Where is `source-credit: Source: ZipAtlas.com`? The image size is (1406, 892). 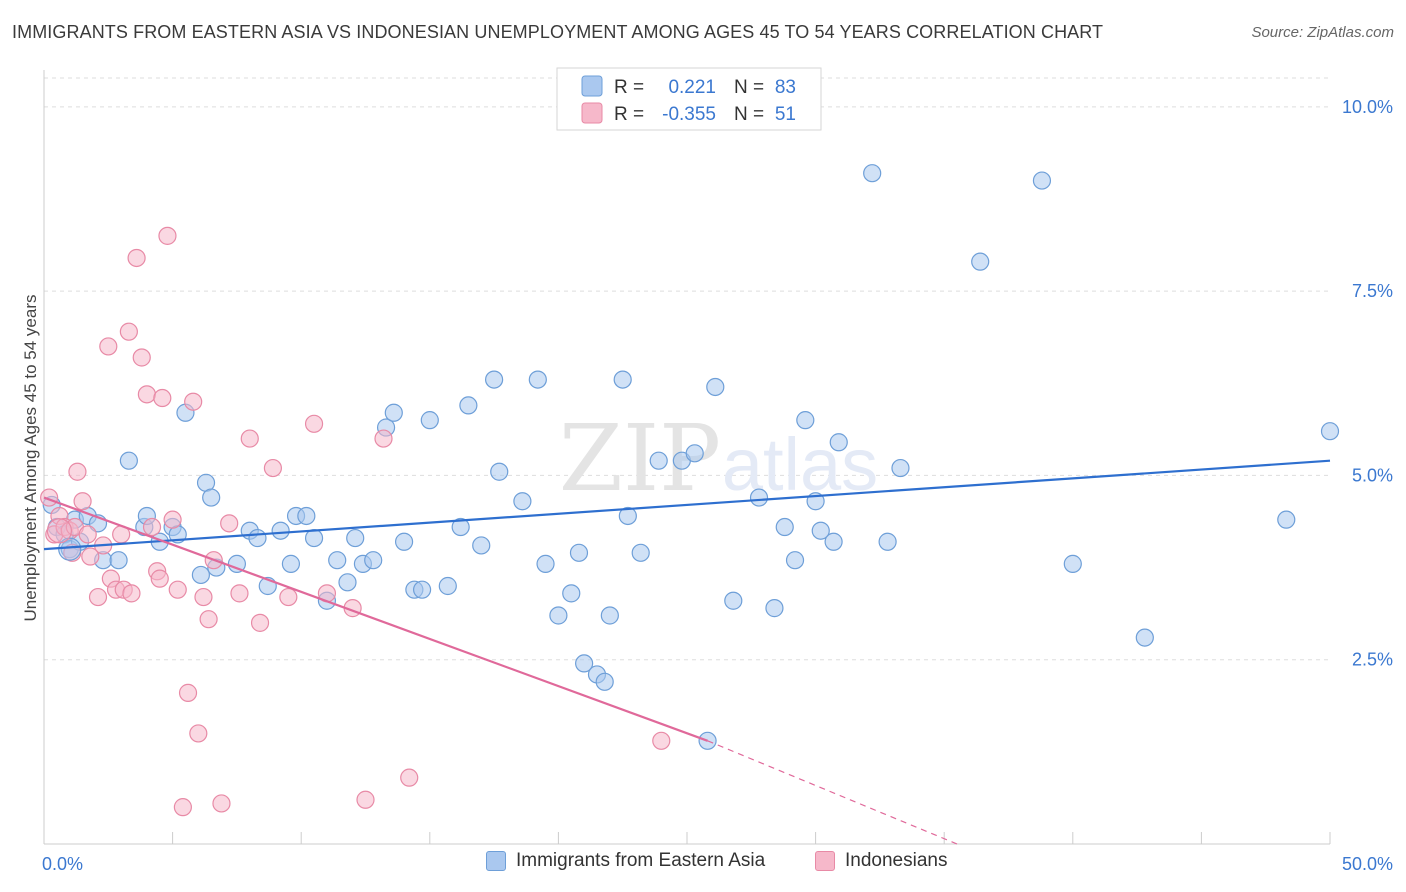 source-credit: Source: ZipAtlas.com is located at coordinates (1322, 32).